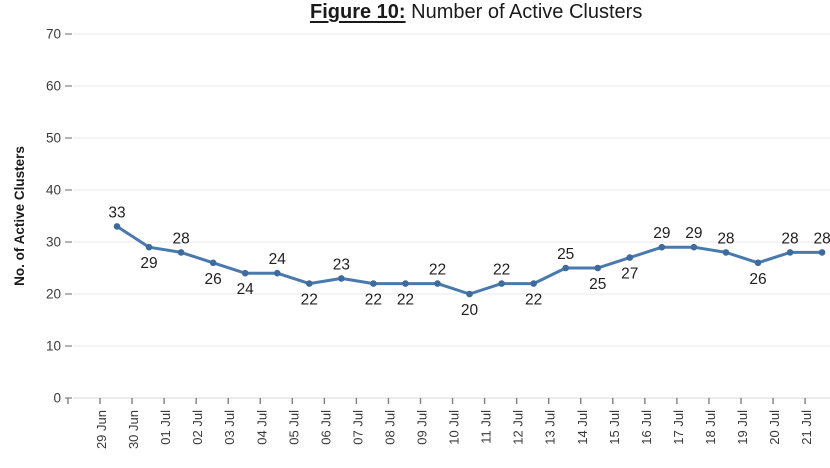 The width and height of the screenshot is (830, 468). I want to click on x-axis-ticks, so click(436, 401).